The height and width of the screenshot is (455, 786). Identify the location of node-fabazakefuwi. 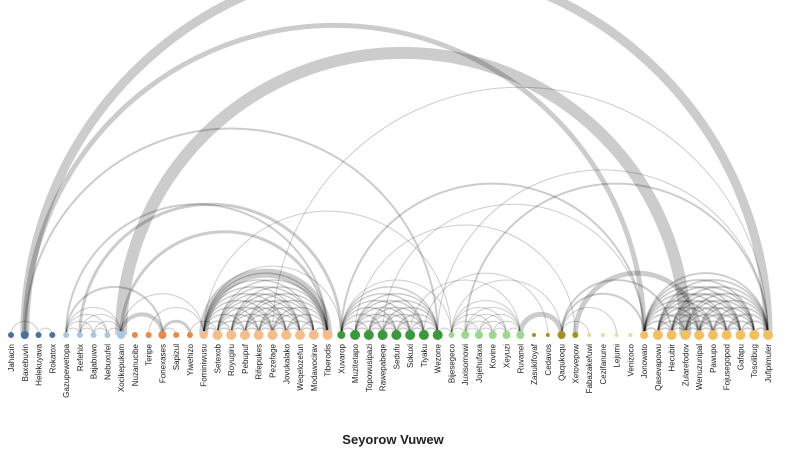
(589, 335).